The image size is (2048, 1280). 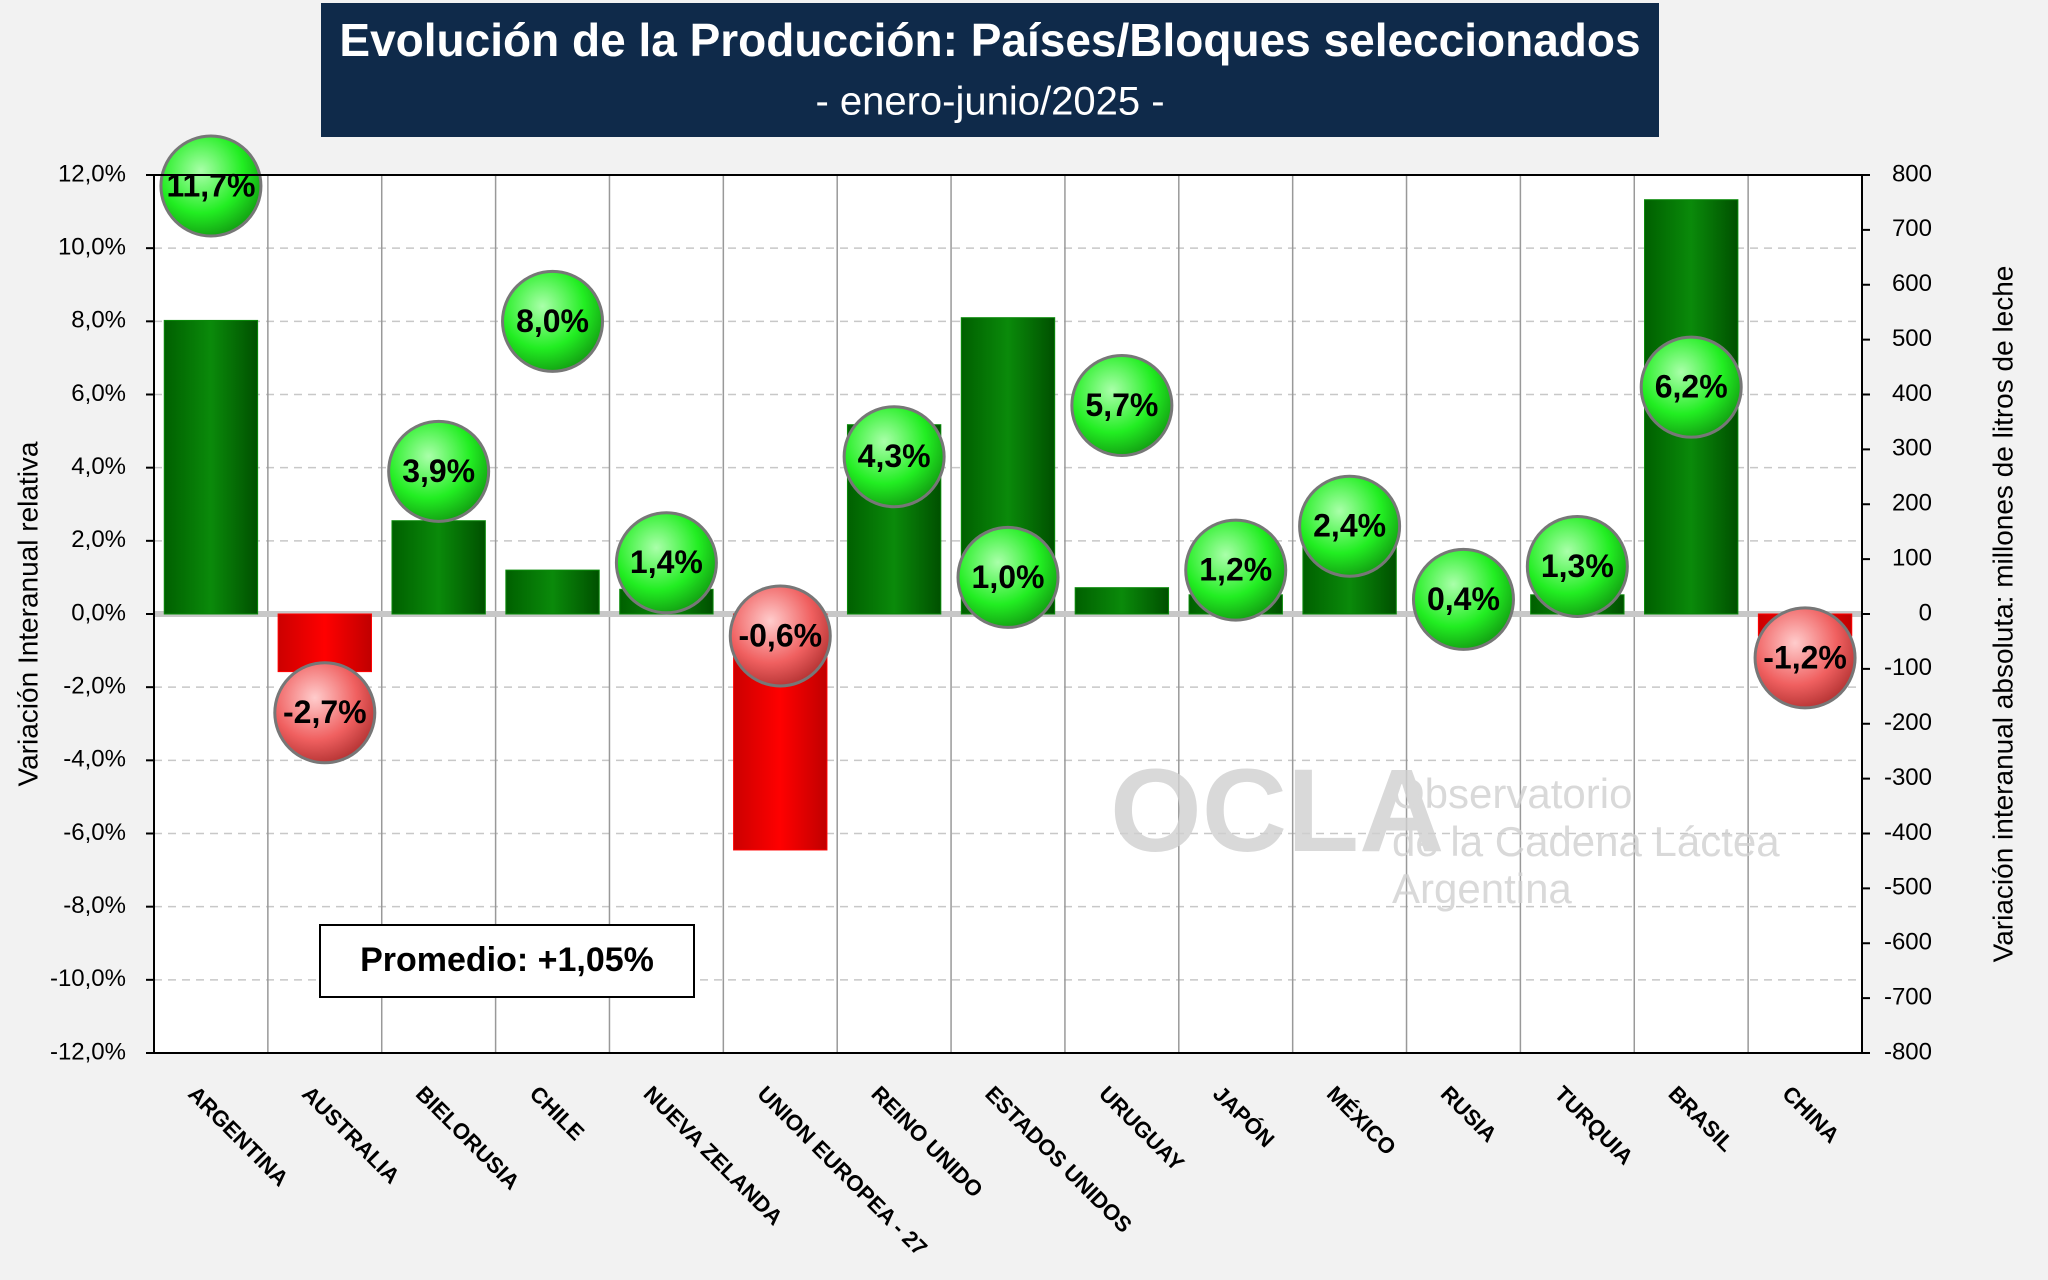 I want to click on watermark-line: Argentina, so click(x=1482, y=888).